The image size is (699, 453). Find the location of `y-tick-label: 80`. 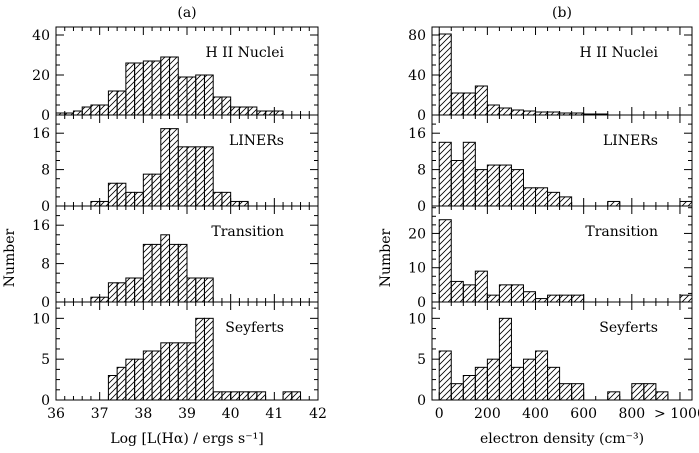

y-tick-label: 80 is located at coordinates (417, 36).